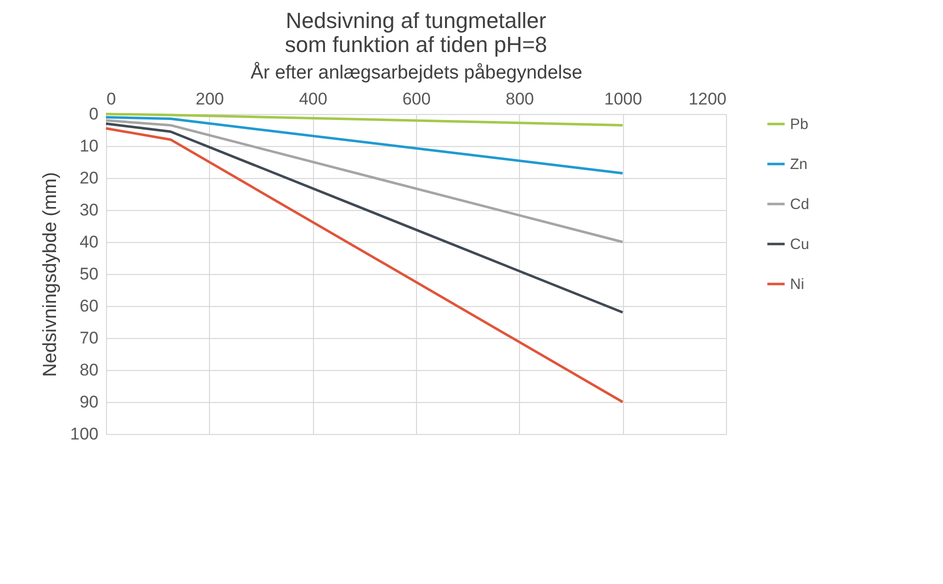 The height and width of the screenshot is (584, 943). I want to click on legend-label: Cd, so click(800, 204).